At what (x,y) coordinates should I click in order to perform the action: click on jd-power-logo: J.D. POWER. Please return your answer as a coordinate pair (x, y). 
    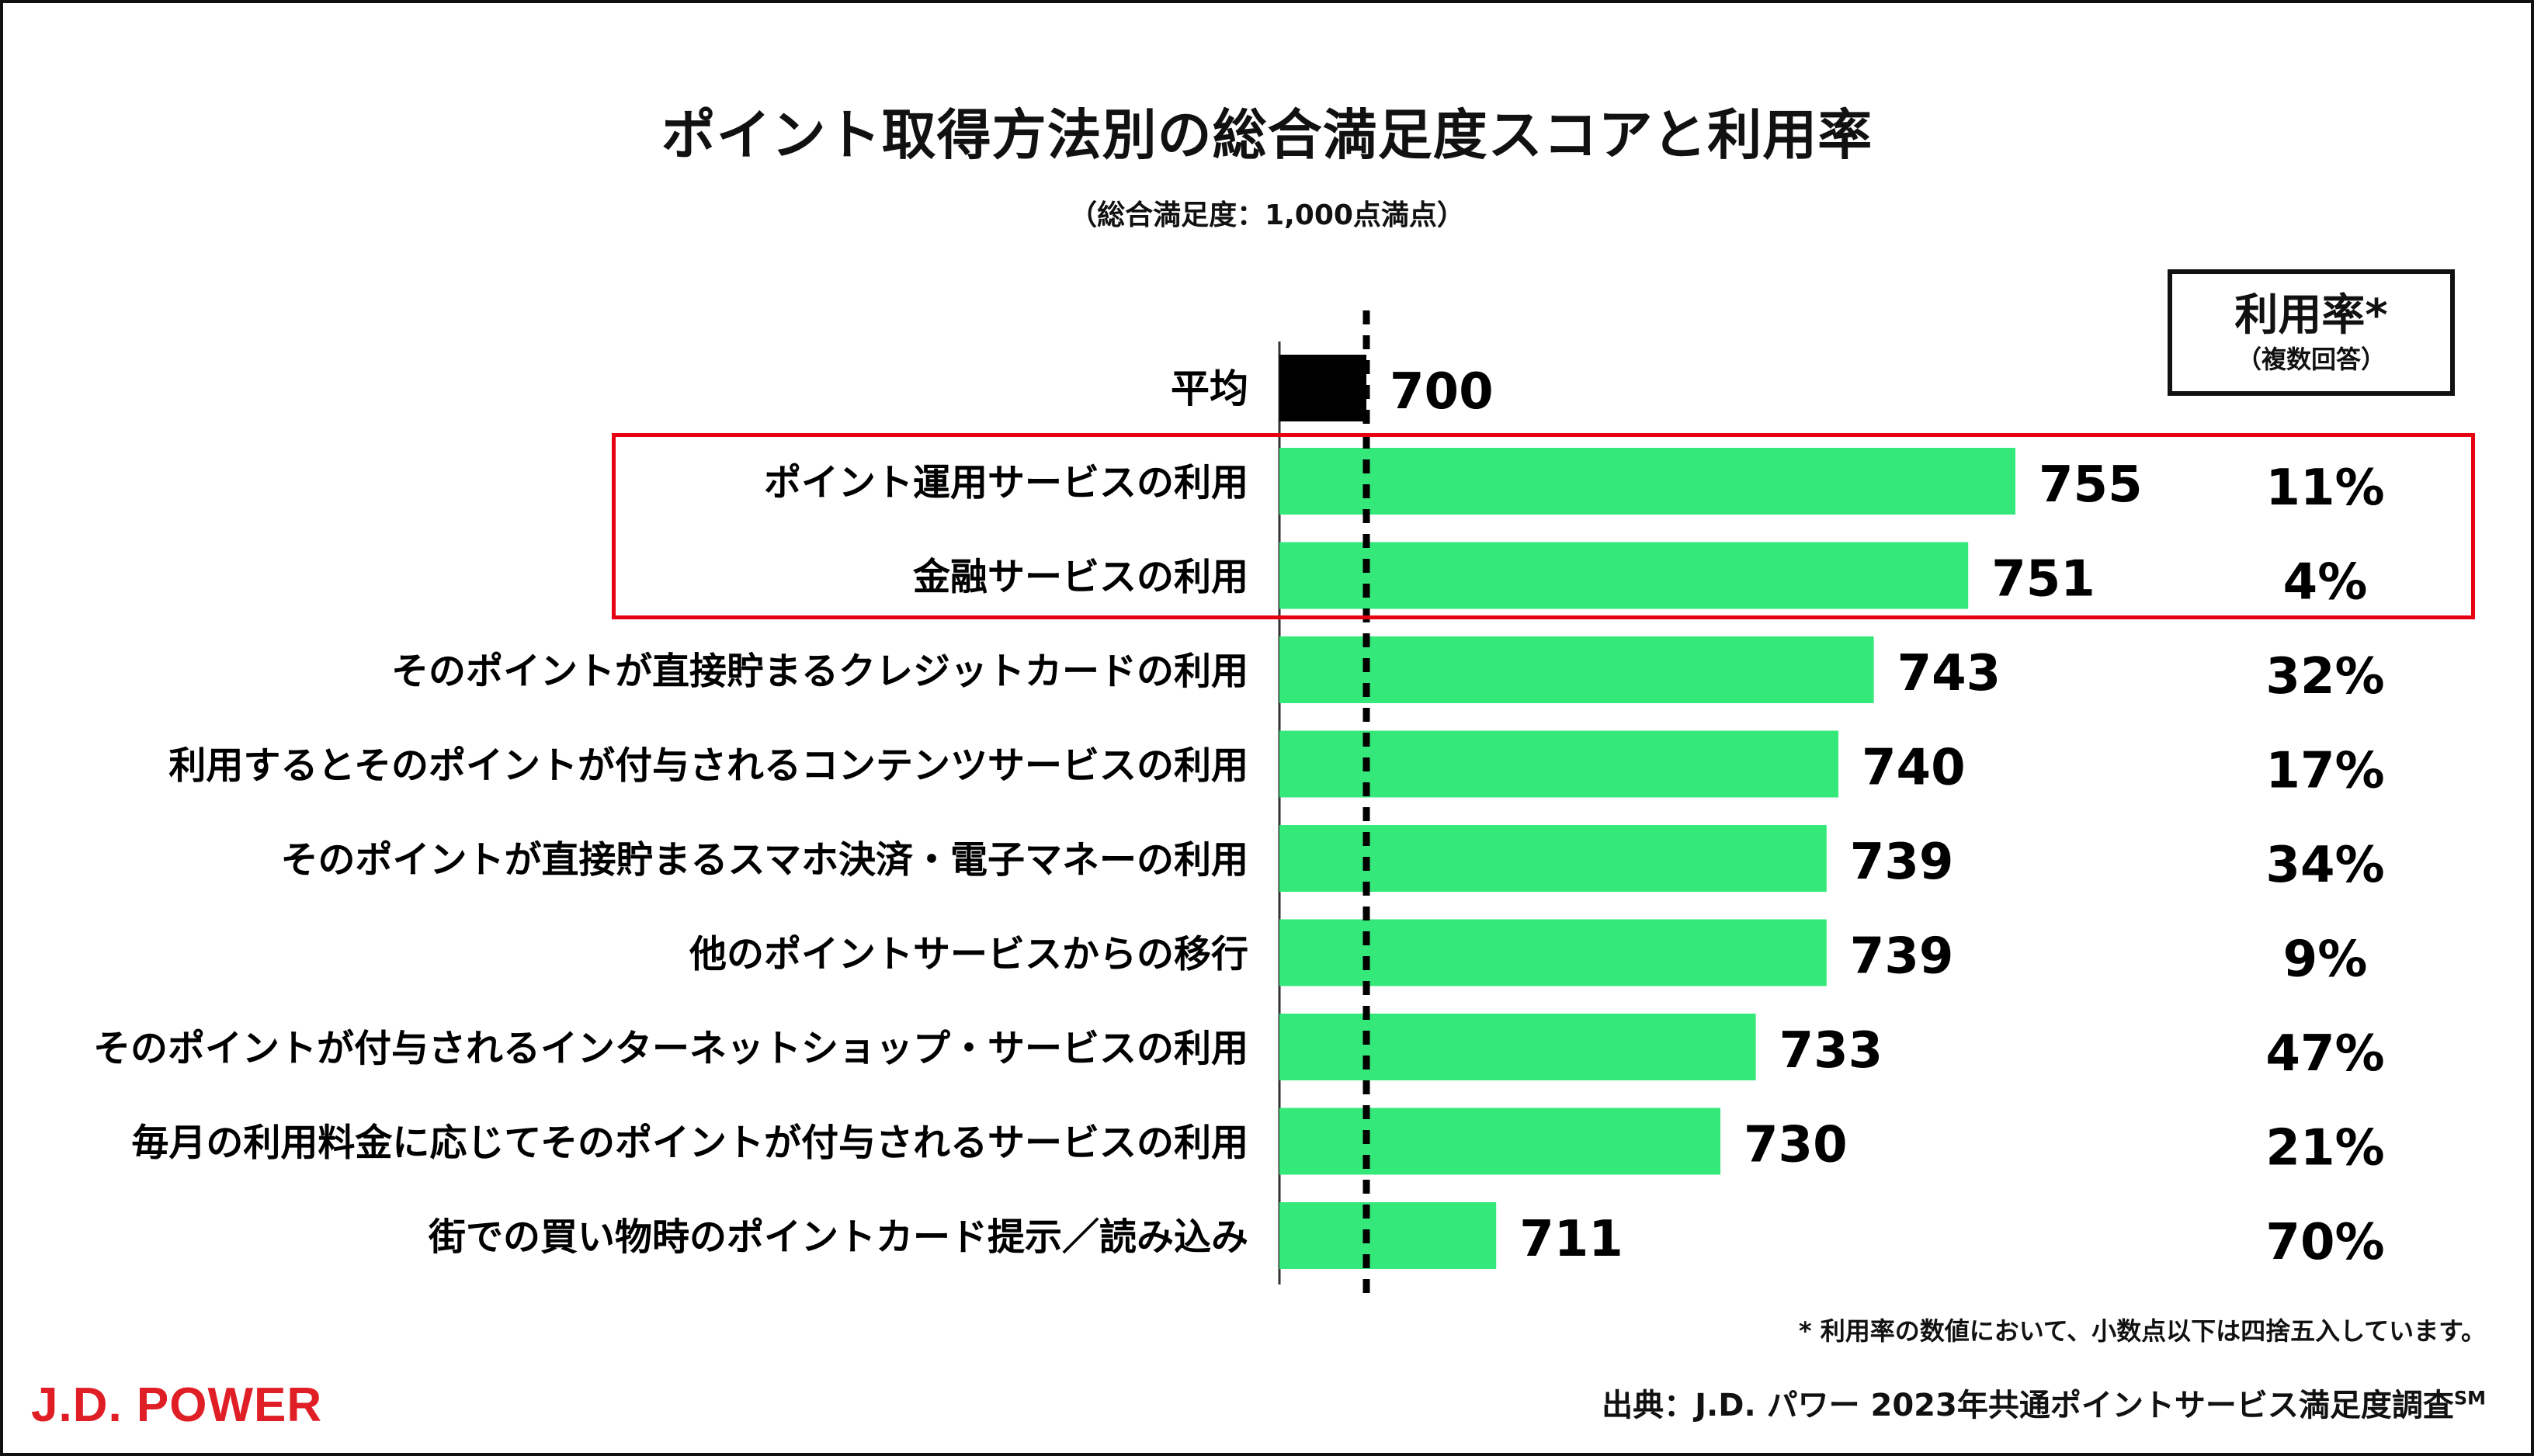
    Looking at the image, I should click on (177, 1405).